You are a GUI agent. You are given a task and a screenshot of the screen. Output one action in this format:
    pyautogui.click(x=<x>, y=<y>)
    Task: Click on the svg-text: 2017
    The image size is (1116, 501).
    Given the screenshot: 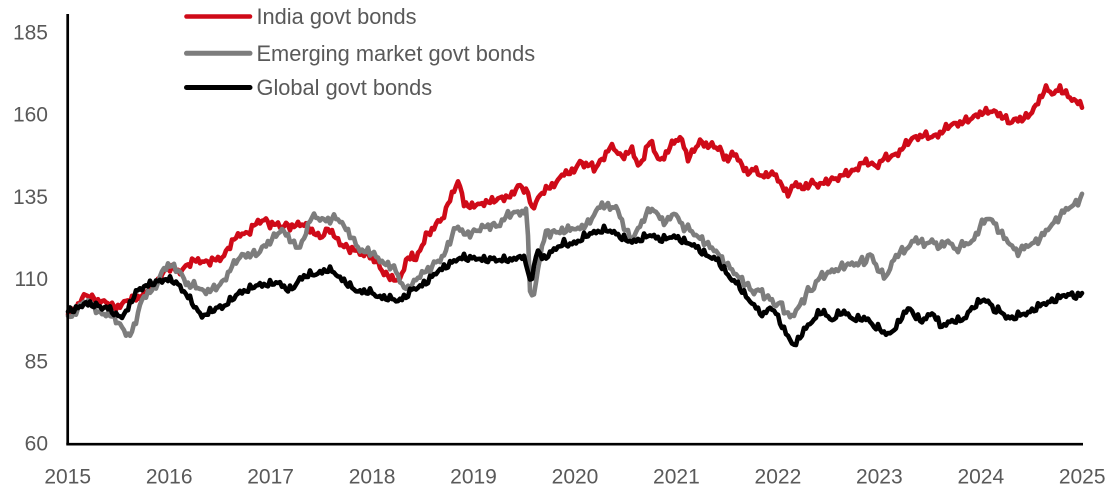 What is the action you would take?
    pyautogui.click(x=270, y=477)
    